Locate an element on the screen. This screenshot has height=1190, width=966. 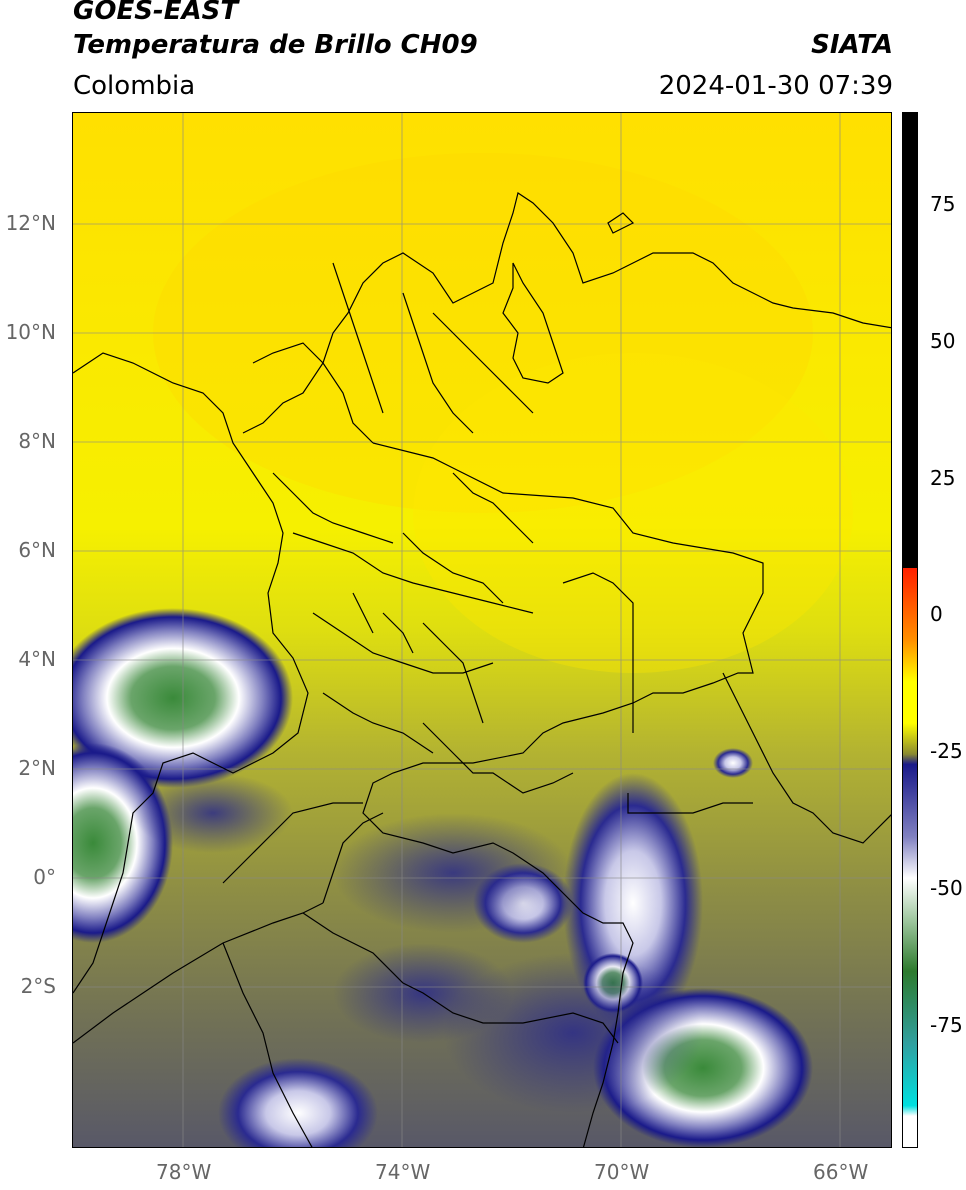
colorbar-tick: 75 is located at coordinates (943, 204).